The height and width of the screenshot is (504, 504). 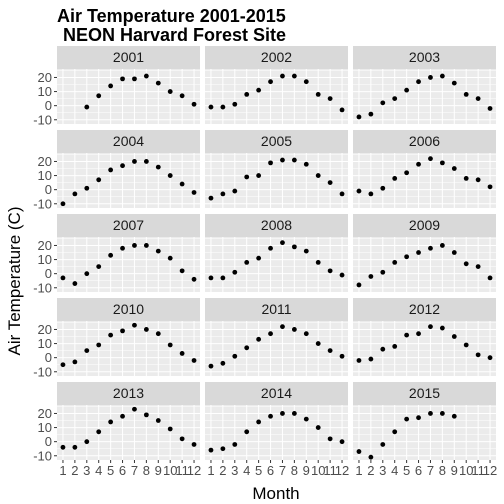 What do you see at coordinates (406, 470) in the screenshot?
I see `x-tick-label: 5` at bounding box center [406, 470].